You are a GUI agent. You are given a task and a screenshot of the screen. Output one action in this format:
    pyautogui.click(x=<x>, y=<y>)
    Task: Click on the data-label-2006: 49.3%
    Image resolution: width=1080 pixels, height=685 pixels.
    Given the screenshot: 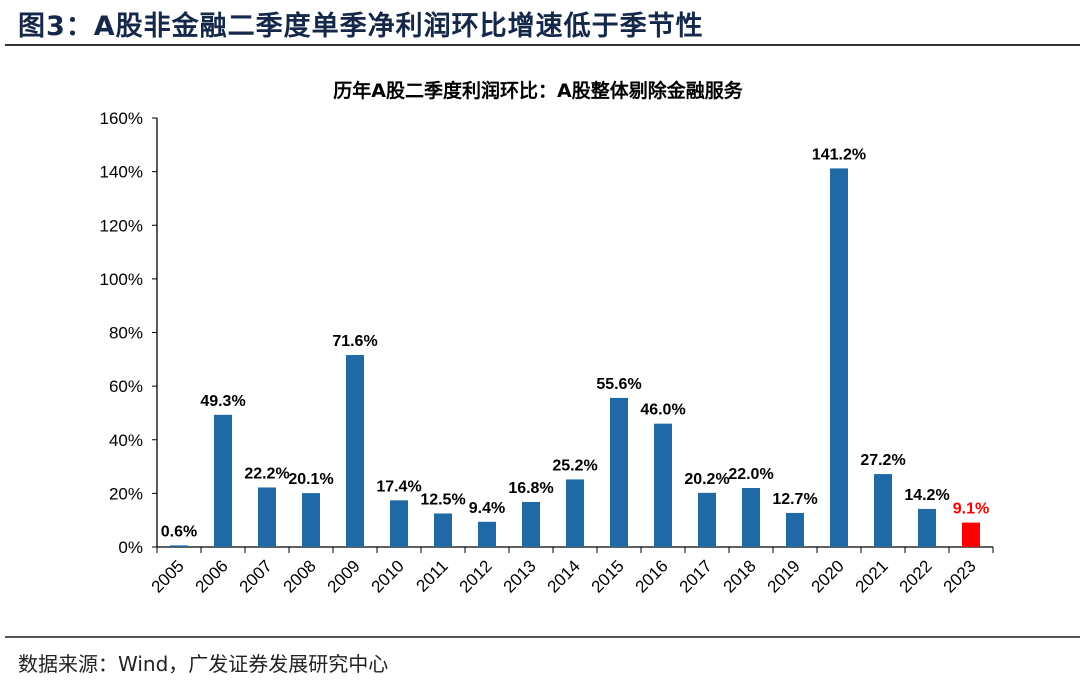 What is the action you would take?
    pyautogui.click(x=222, y=401)
    